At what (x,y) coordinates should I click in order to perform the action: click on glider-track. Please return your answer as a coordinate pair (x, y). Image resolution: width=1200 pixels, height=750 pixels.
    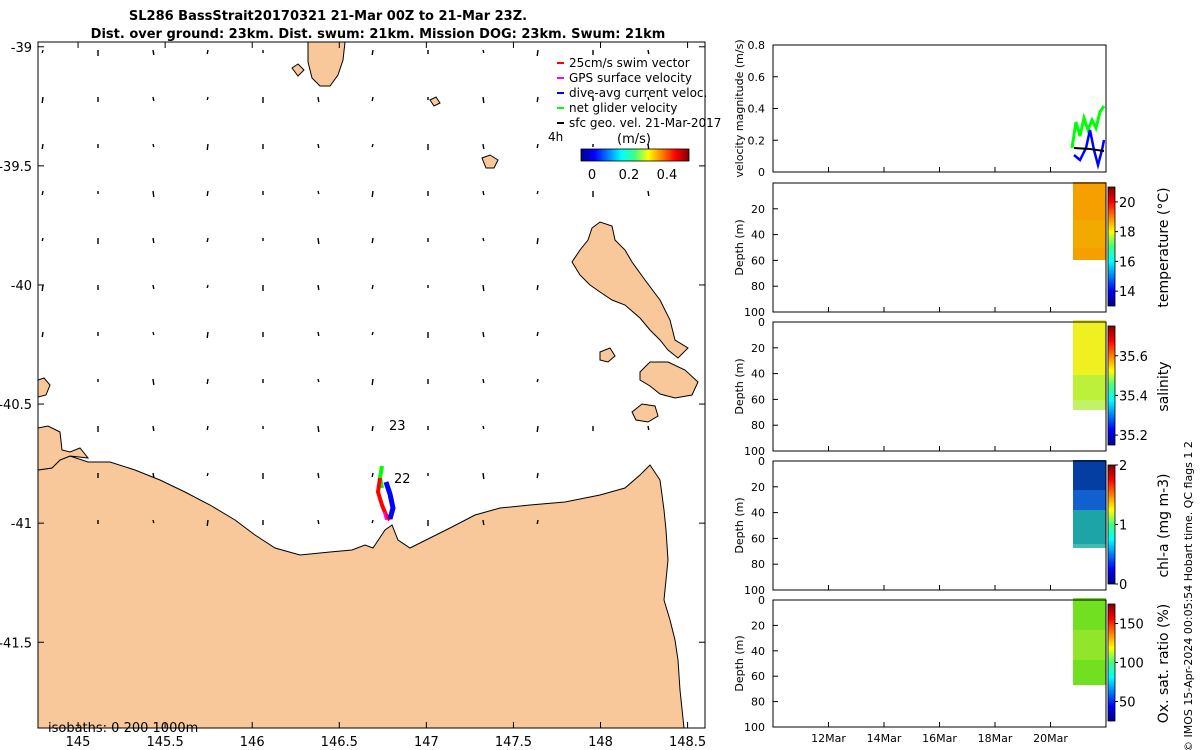
    Looking at the image, I should click on (385, 493).